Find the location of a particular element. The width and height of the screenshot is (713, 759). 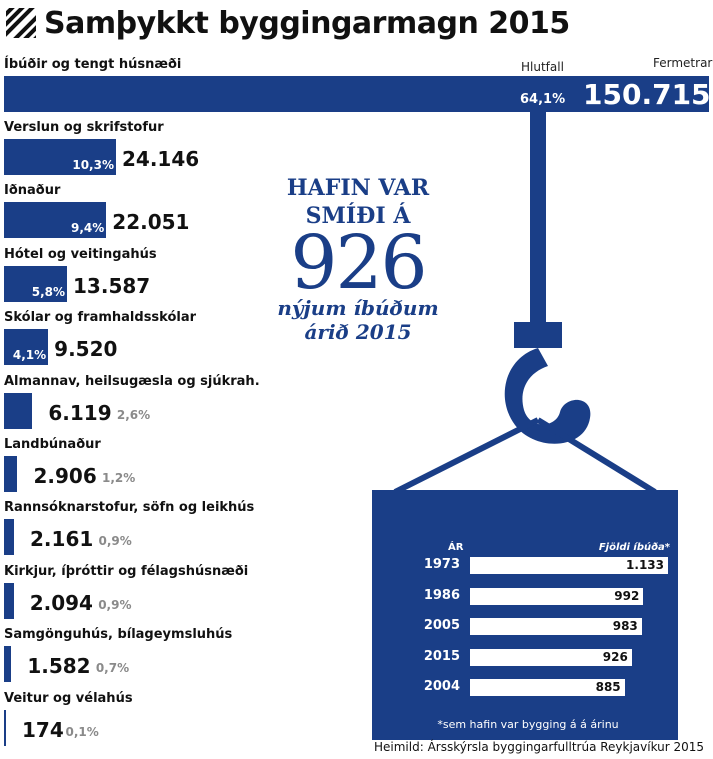

value-label: 22.051 is located at coordinates (151, 222).